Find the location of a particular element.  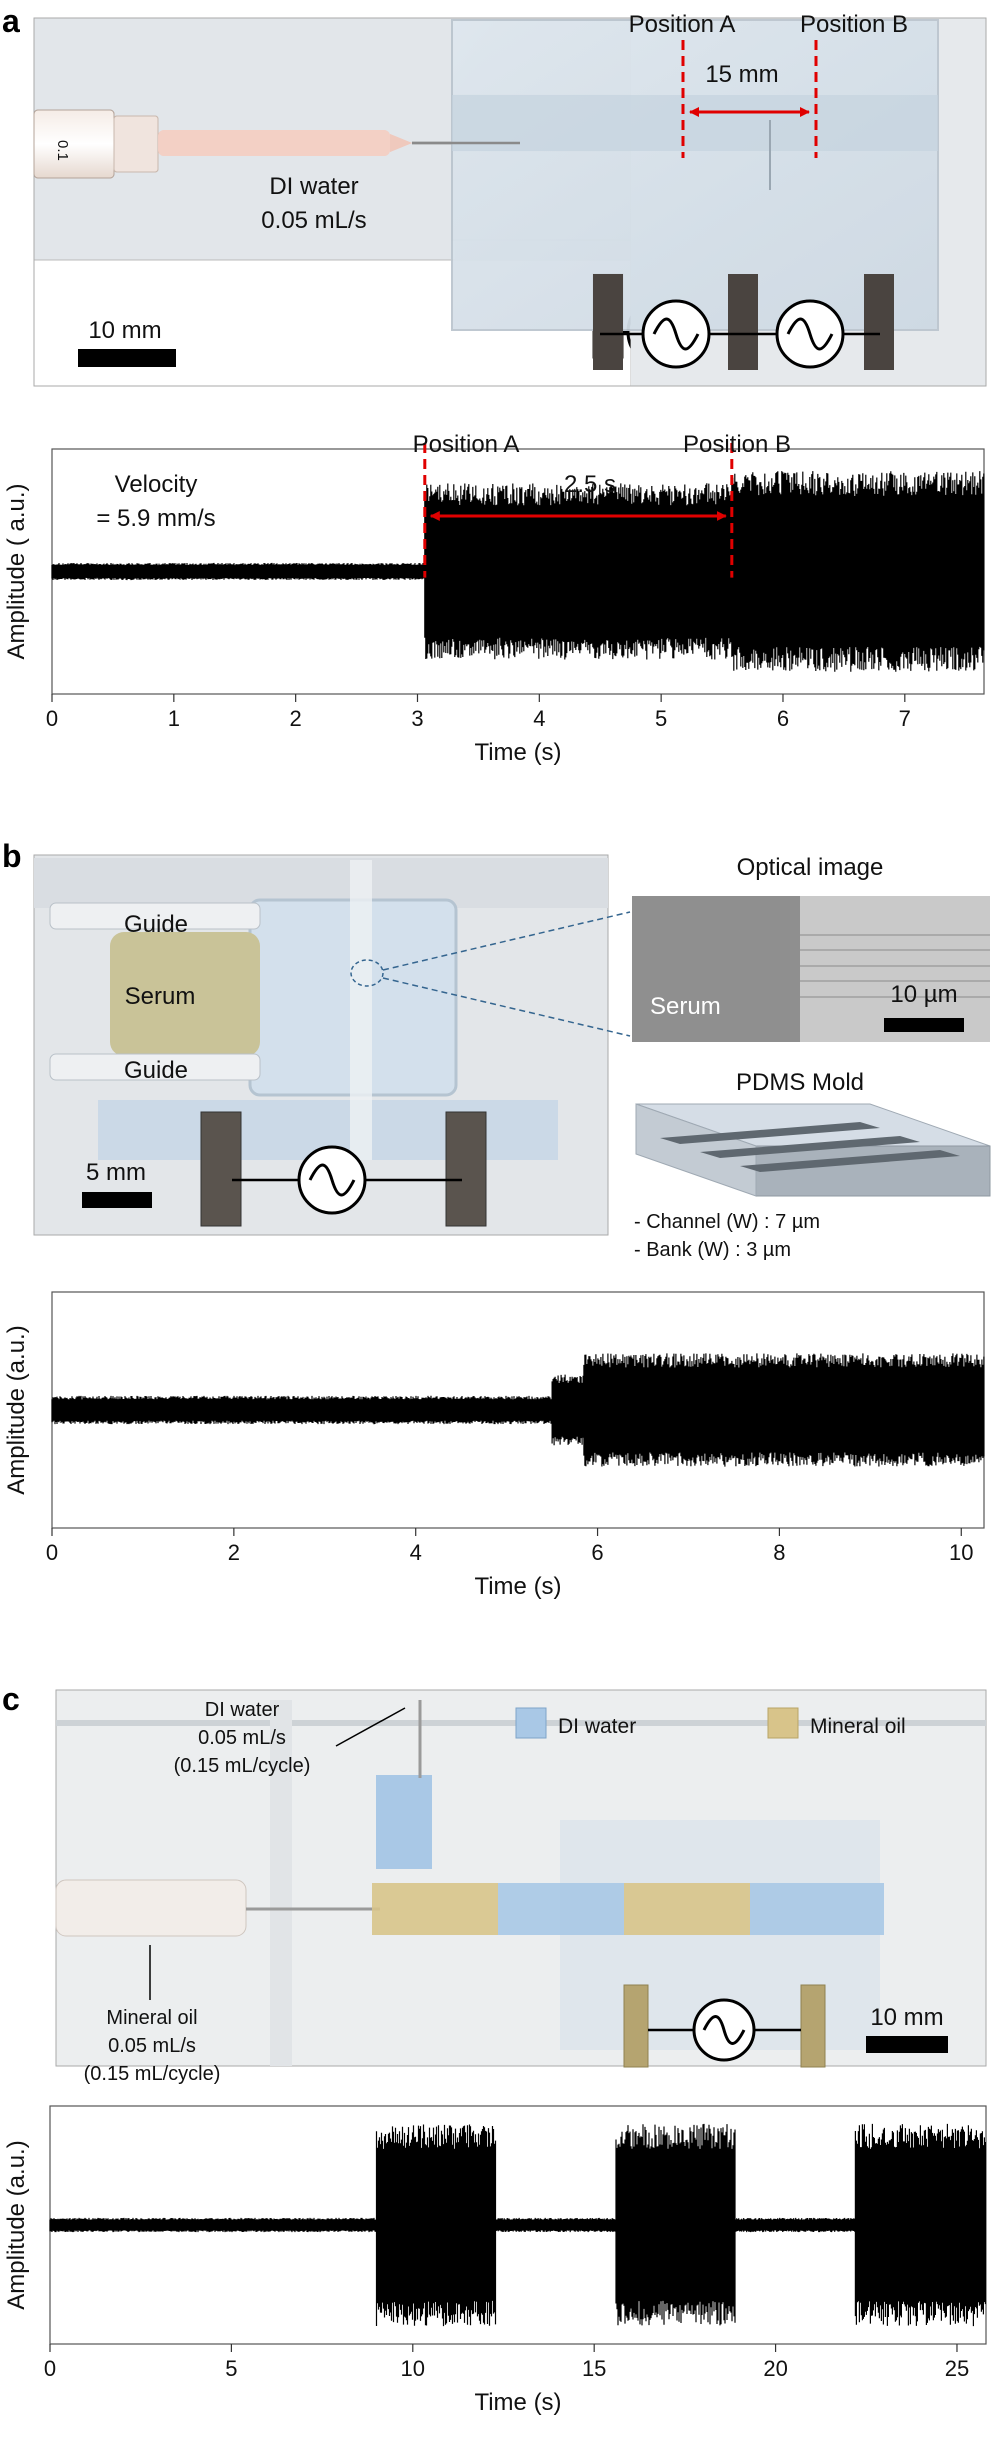

velocity-value: = 5.9 mm/s is located at coordinates (155, 518).